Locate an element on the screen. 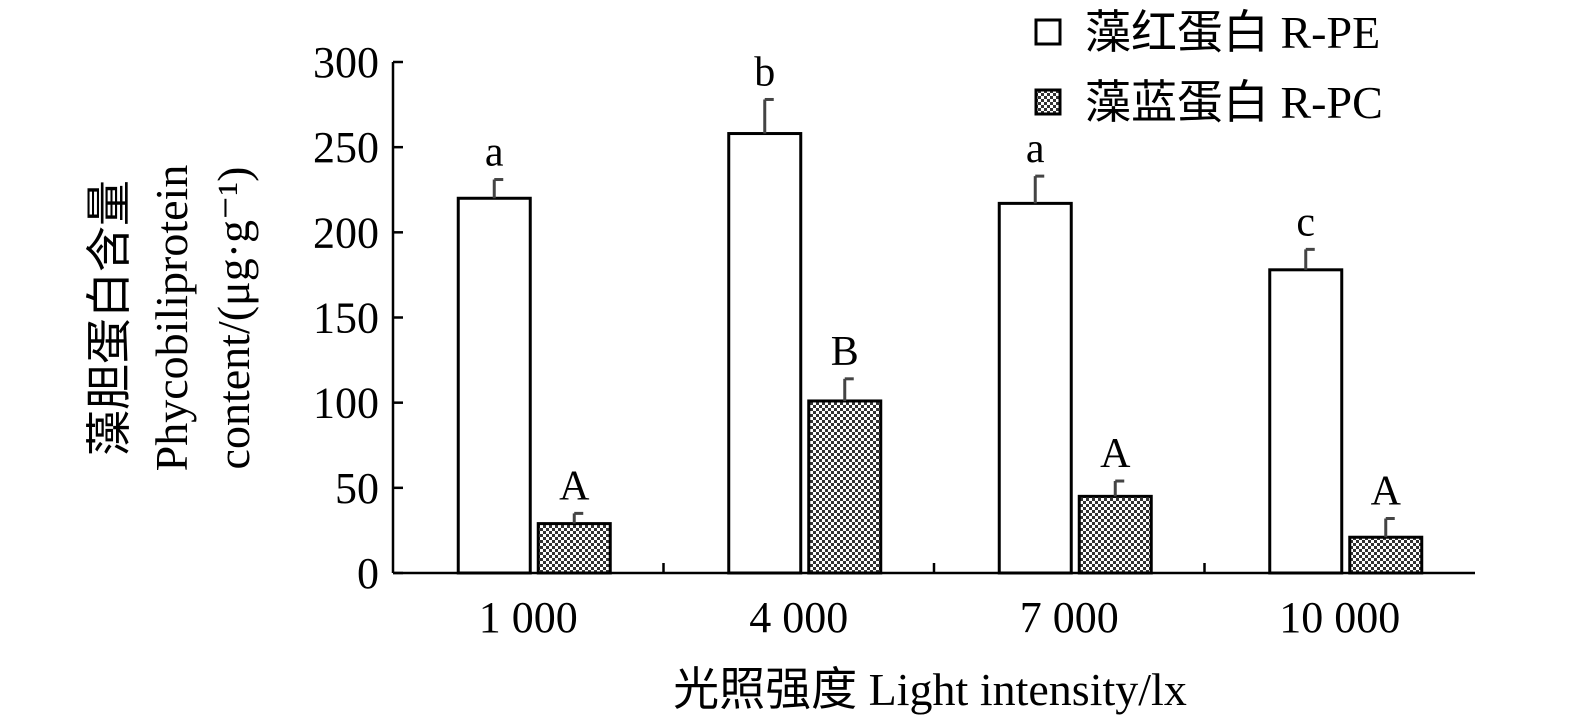 The image size is (1575, 728). legend-label-r-pc: 藻蓝蛋白 R-PC is located at coordinates (1234, 102).